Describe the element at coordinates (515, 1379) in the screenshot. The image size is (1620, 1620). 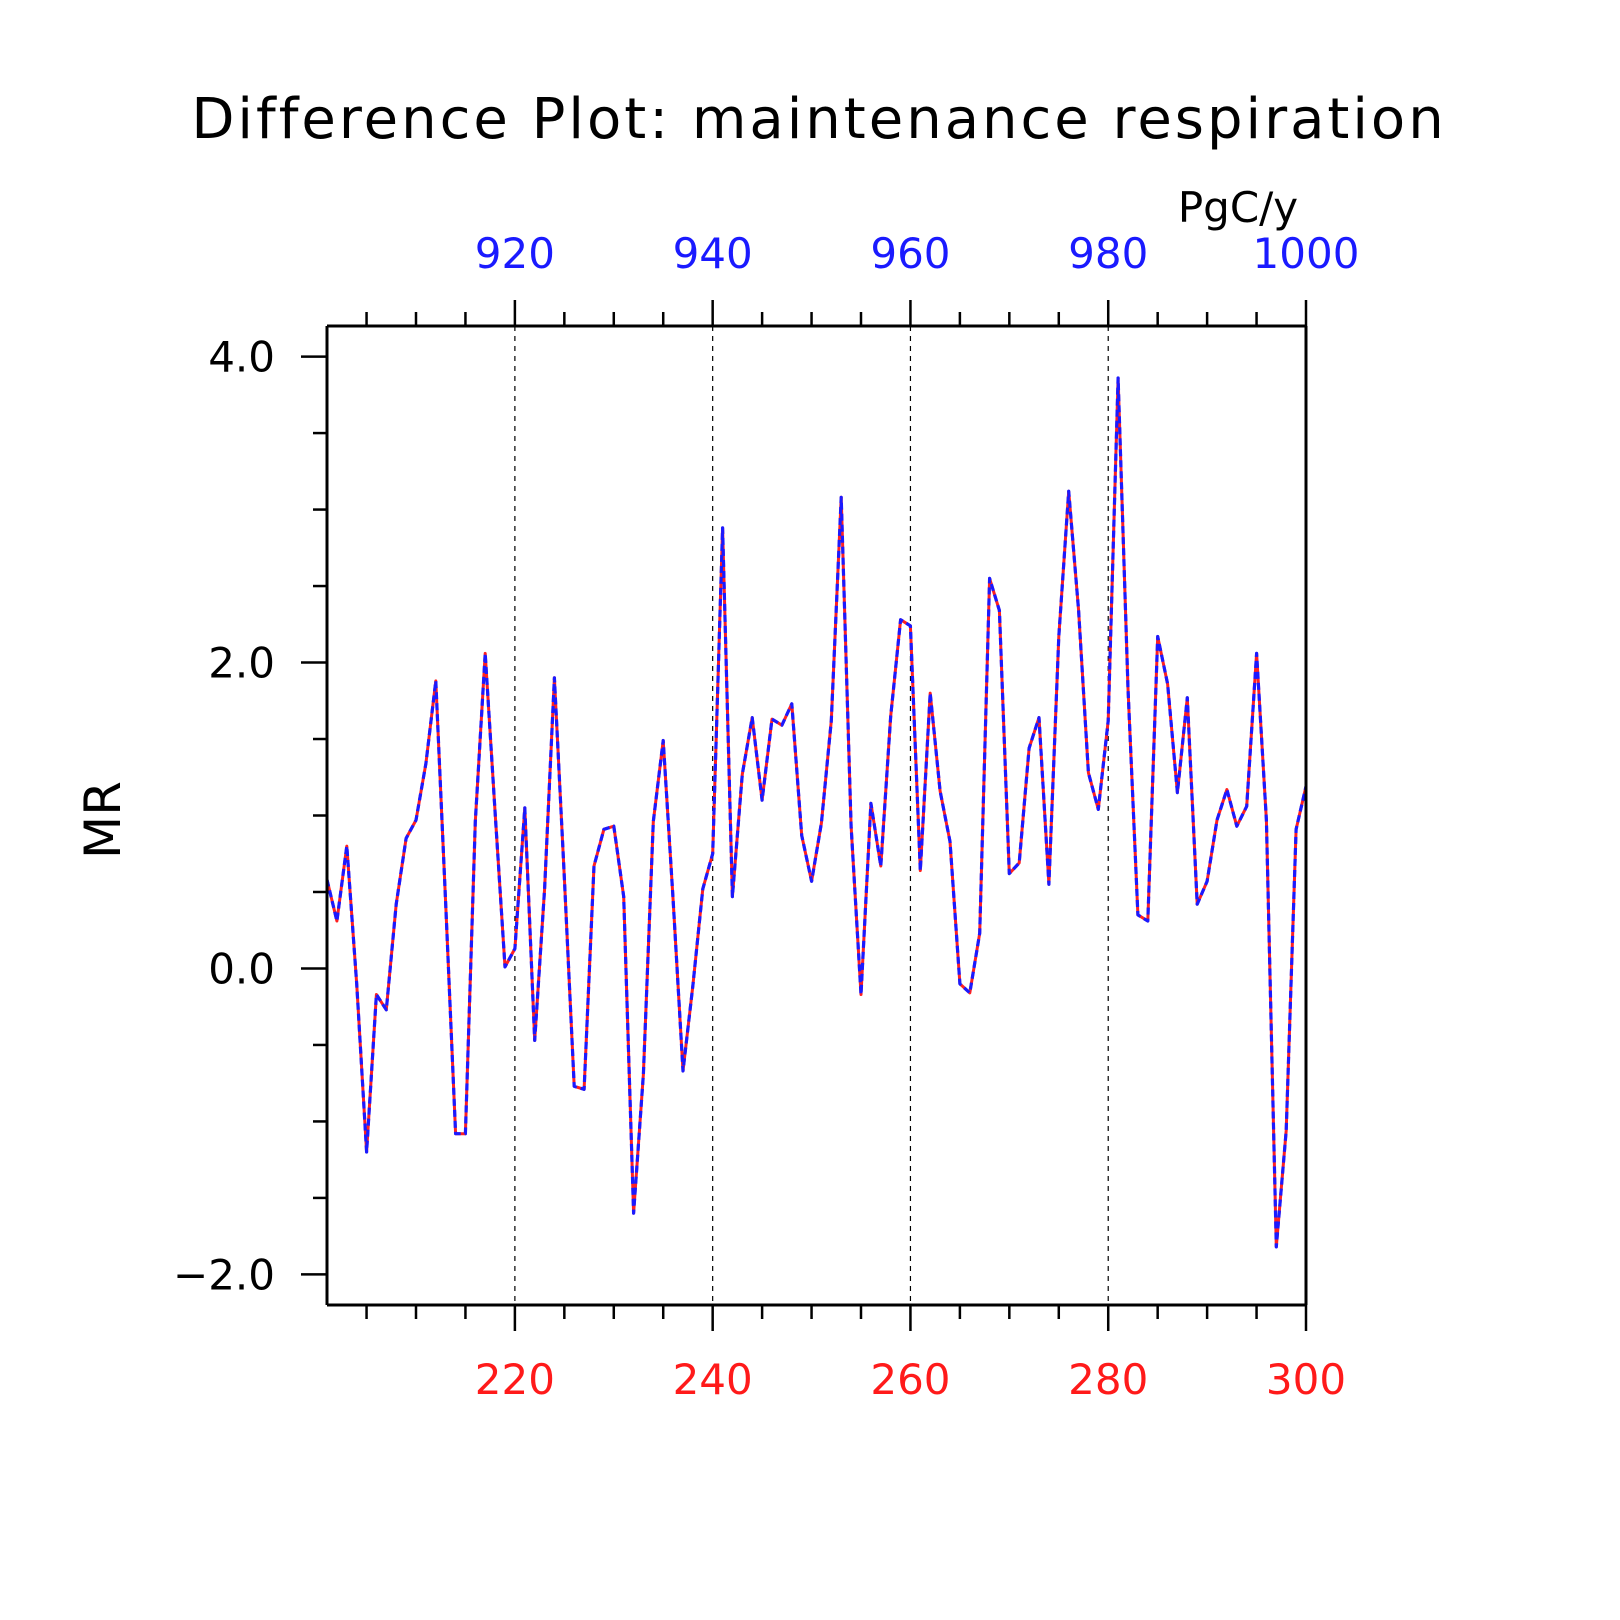
I see `x-bottom-tick-label-0: 220` at that location.